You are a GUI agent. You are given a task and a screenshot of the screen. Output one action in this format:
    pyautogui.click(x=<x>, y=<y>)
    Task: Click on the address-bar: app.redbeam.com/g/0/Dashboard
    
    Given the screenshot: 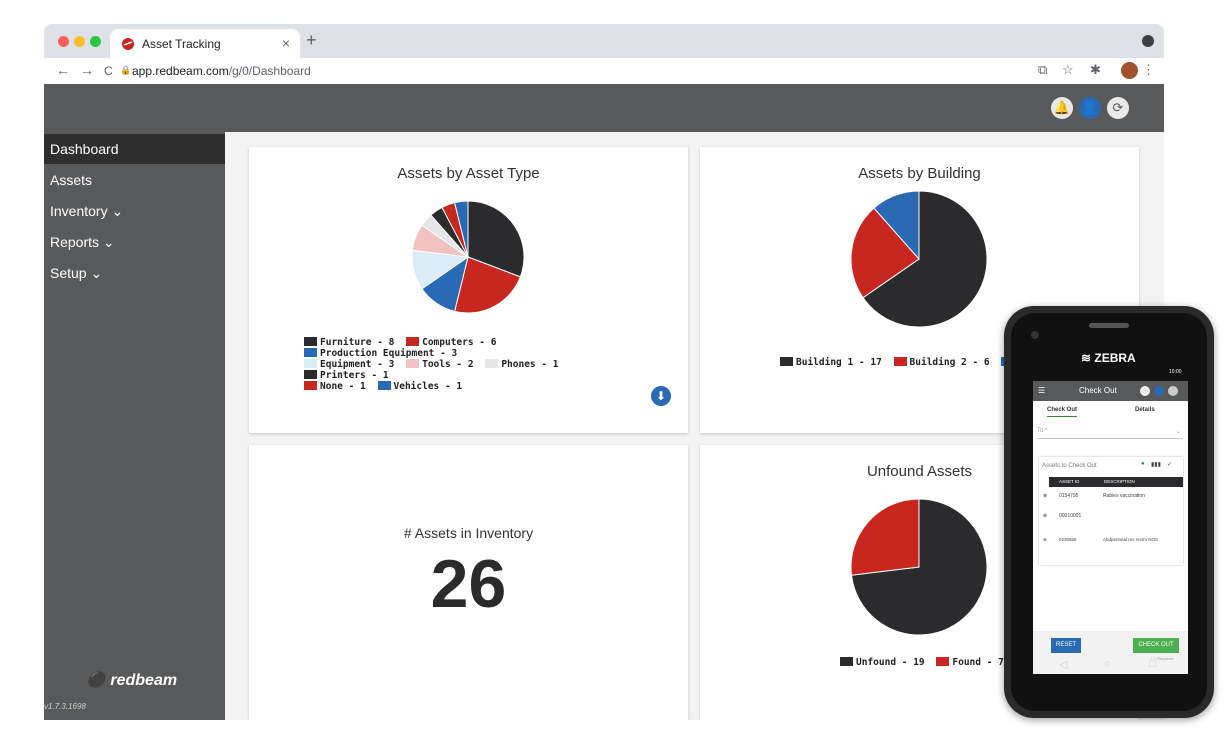 What is the action you would take?
    pyautogui.click(x=221, y=71)
    